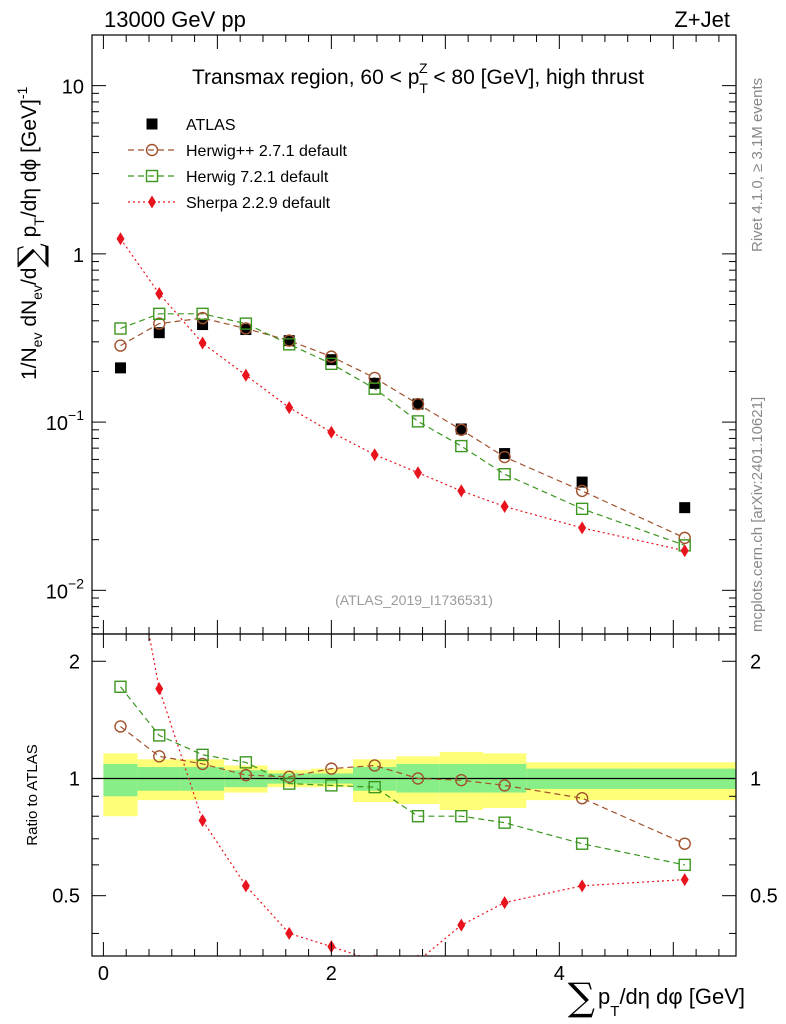 This screenshot has width=786, height=1024. I want to click on main-y-tick-label: 1, so click(78, 256).